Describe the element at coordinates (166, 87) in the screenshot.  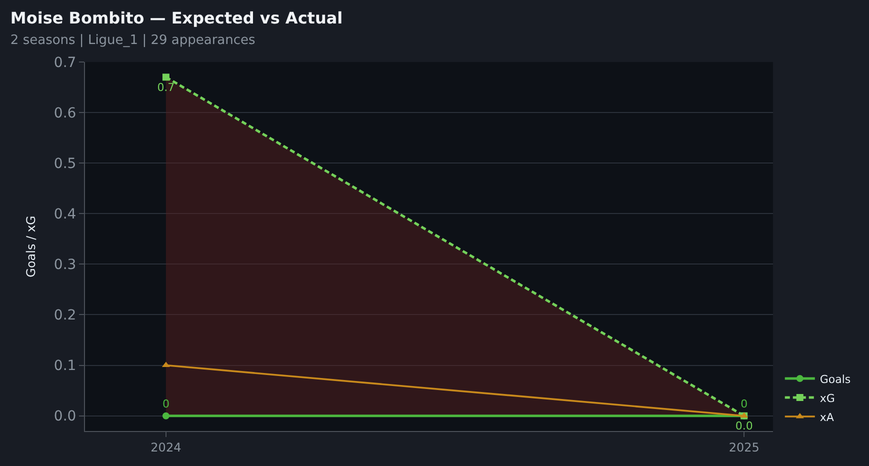
I see `data-label: 0.7` at that location.